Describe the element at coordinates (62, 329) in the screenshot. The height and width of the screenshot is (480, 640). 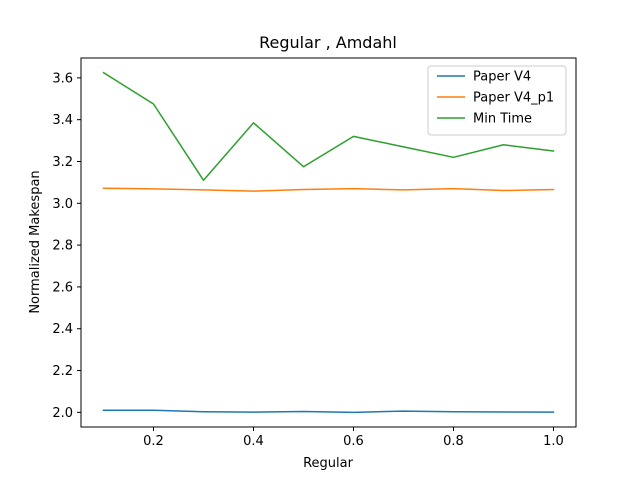
I see `y-tick-label: 2.4` at that location.